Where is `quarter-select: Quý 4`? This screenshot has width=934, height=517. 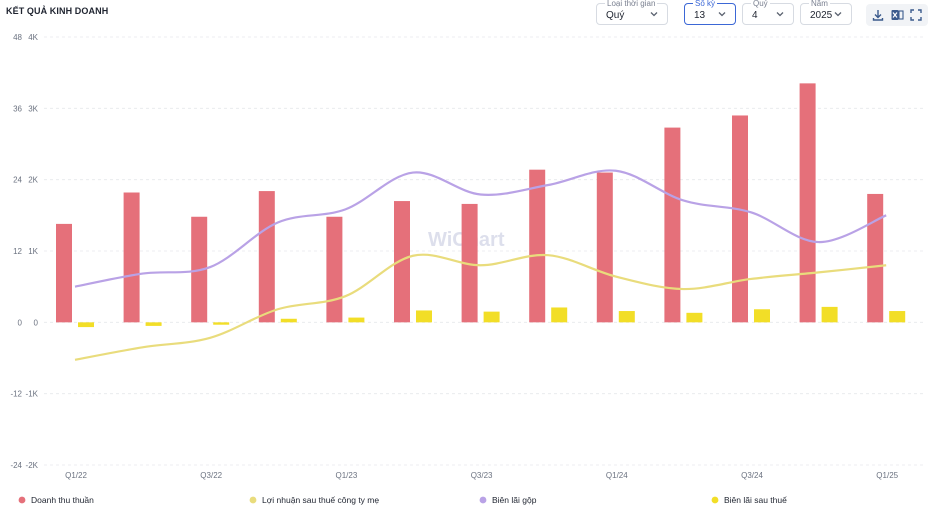 quarter-select: Quý 4 is located at coordinates (768, 12).